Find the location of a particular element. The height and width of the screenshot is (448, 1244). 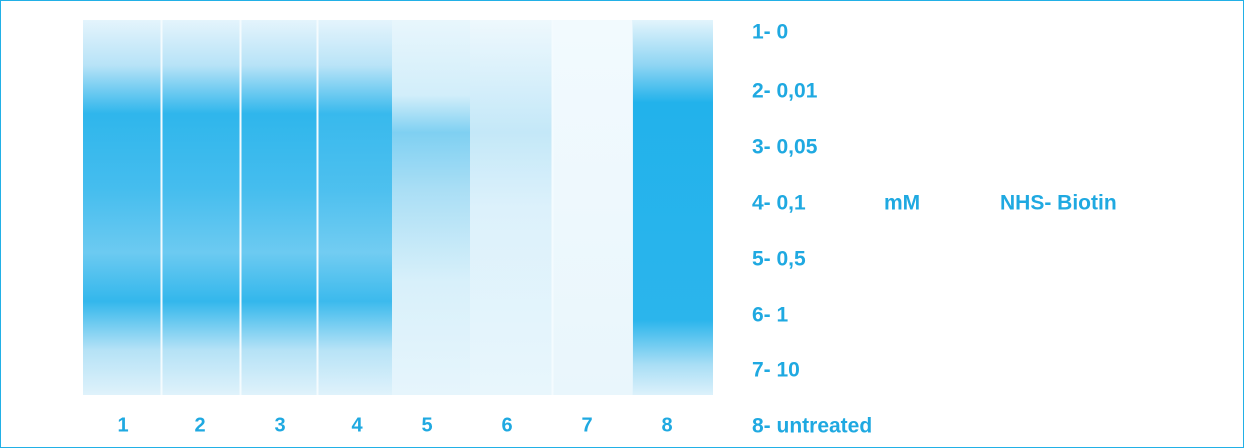

legend-entry: 7- 10 is located at coordinates (776, 370).